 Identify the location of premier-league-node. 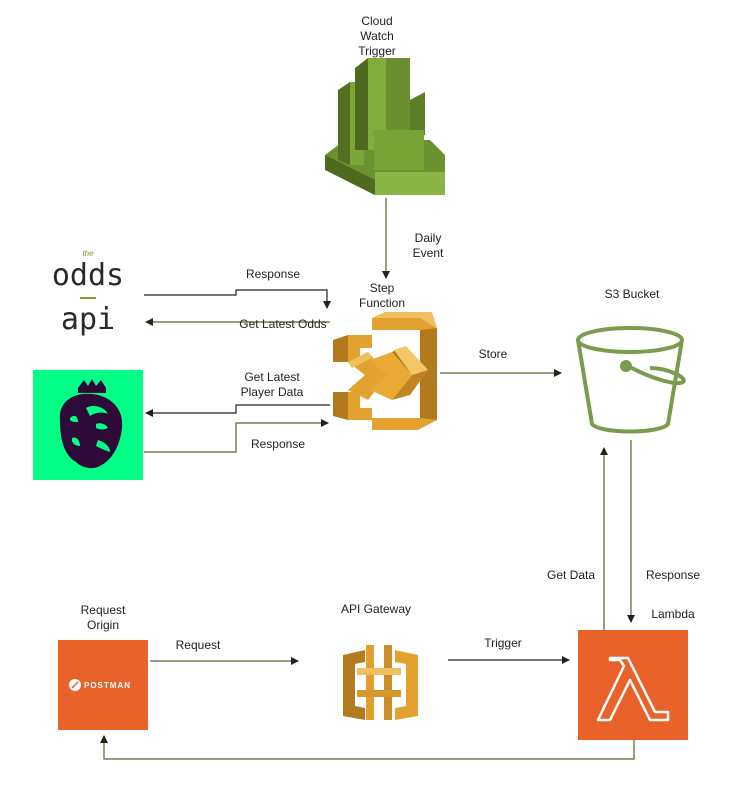
(88, 425).